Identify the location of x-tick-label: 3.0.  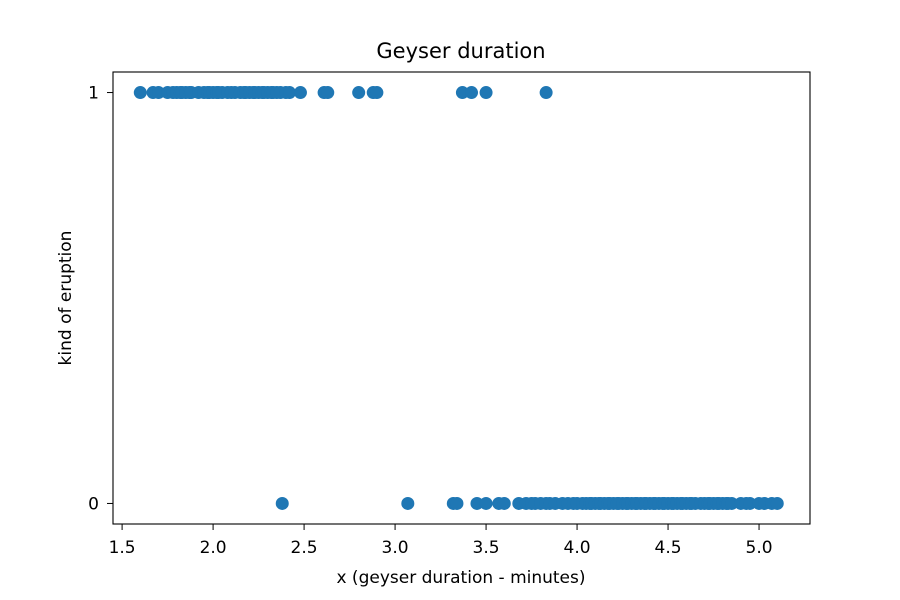
(395, 548).